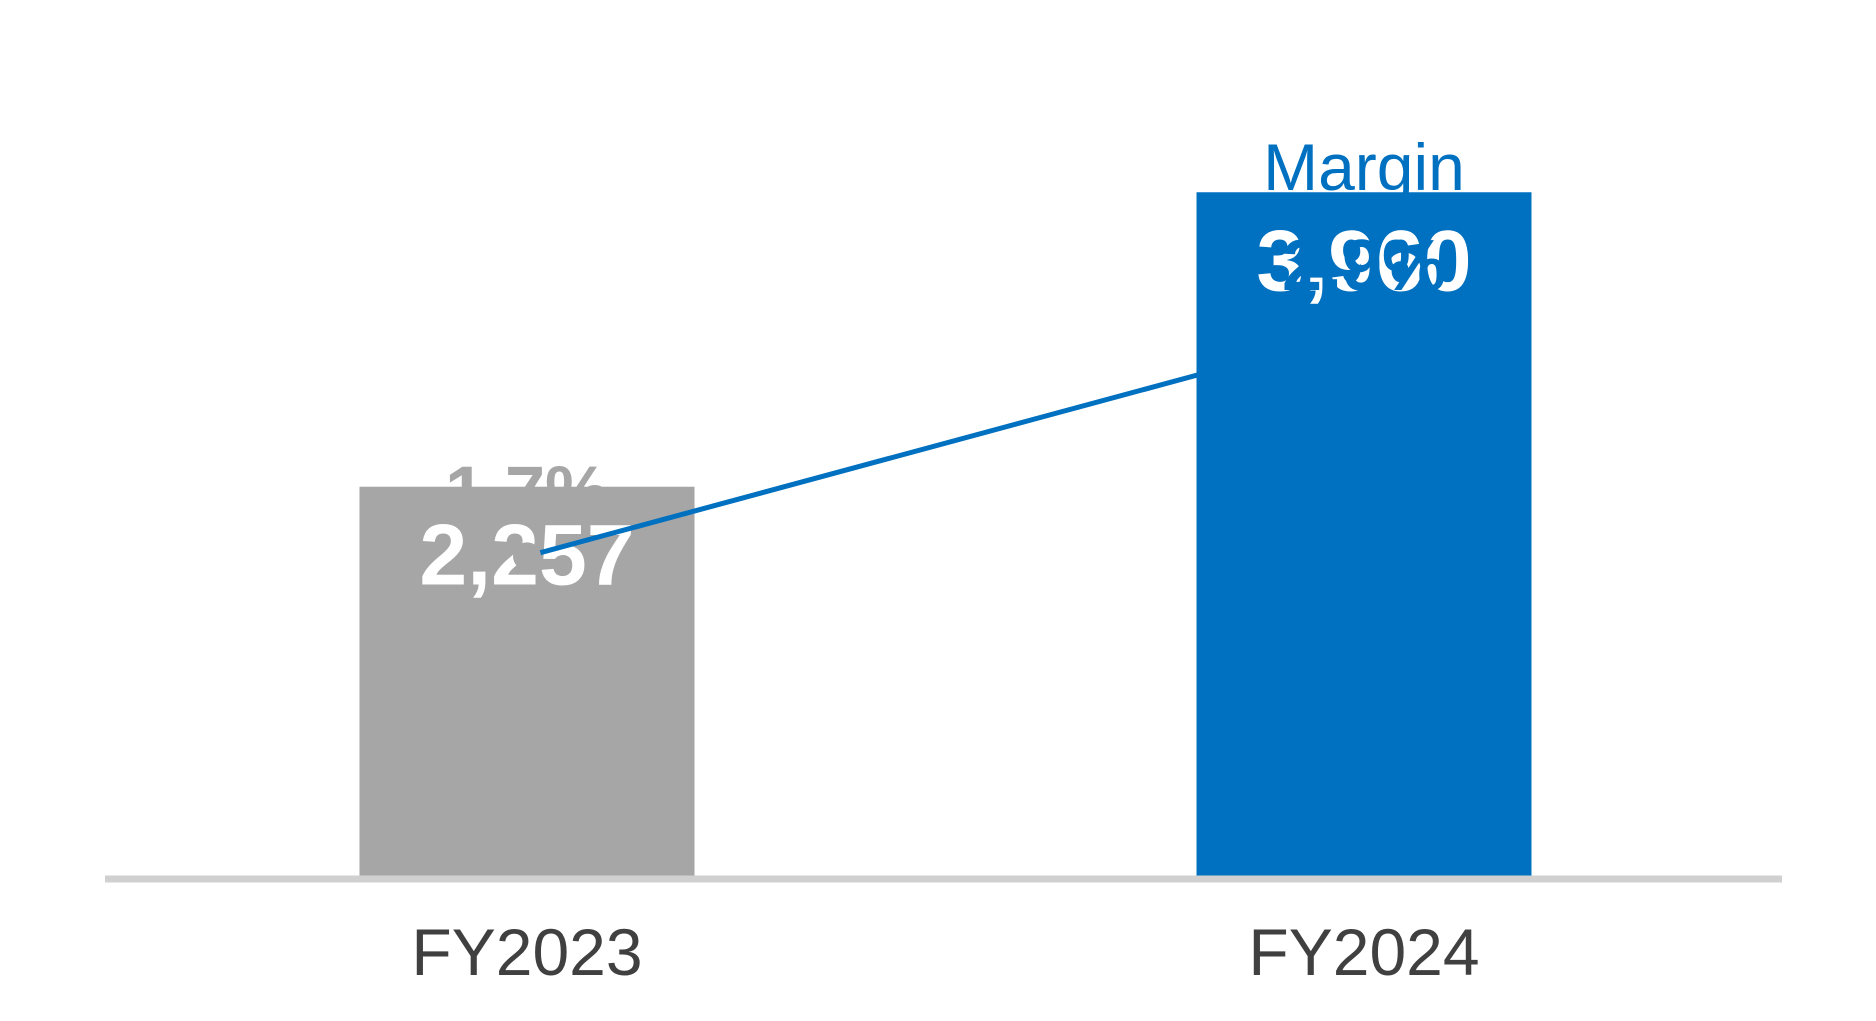 Image resolution: width=1876 pixels, height=1021 pixels. I want to click on margin-line, so click(945, 443).